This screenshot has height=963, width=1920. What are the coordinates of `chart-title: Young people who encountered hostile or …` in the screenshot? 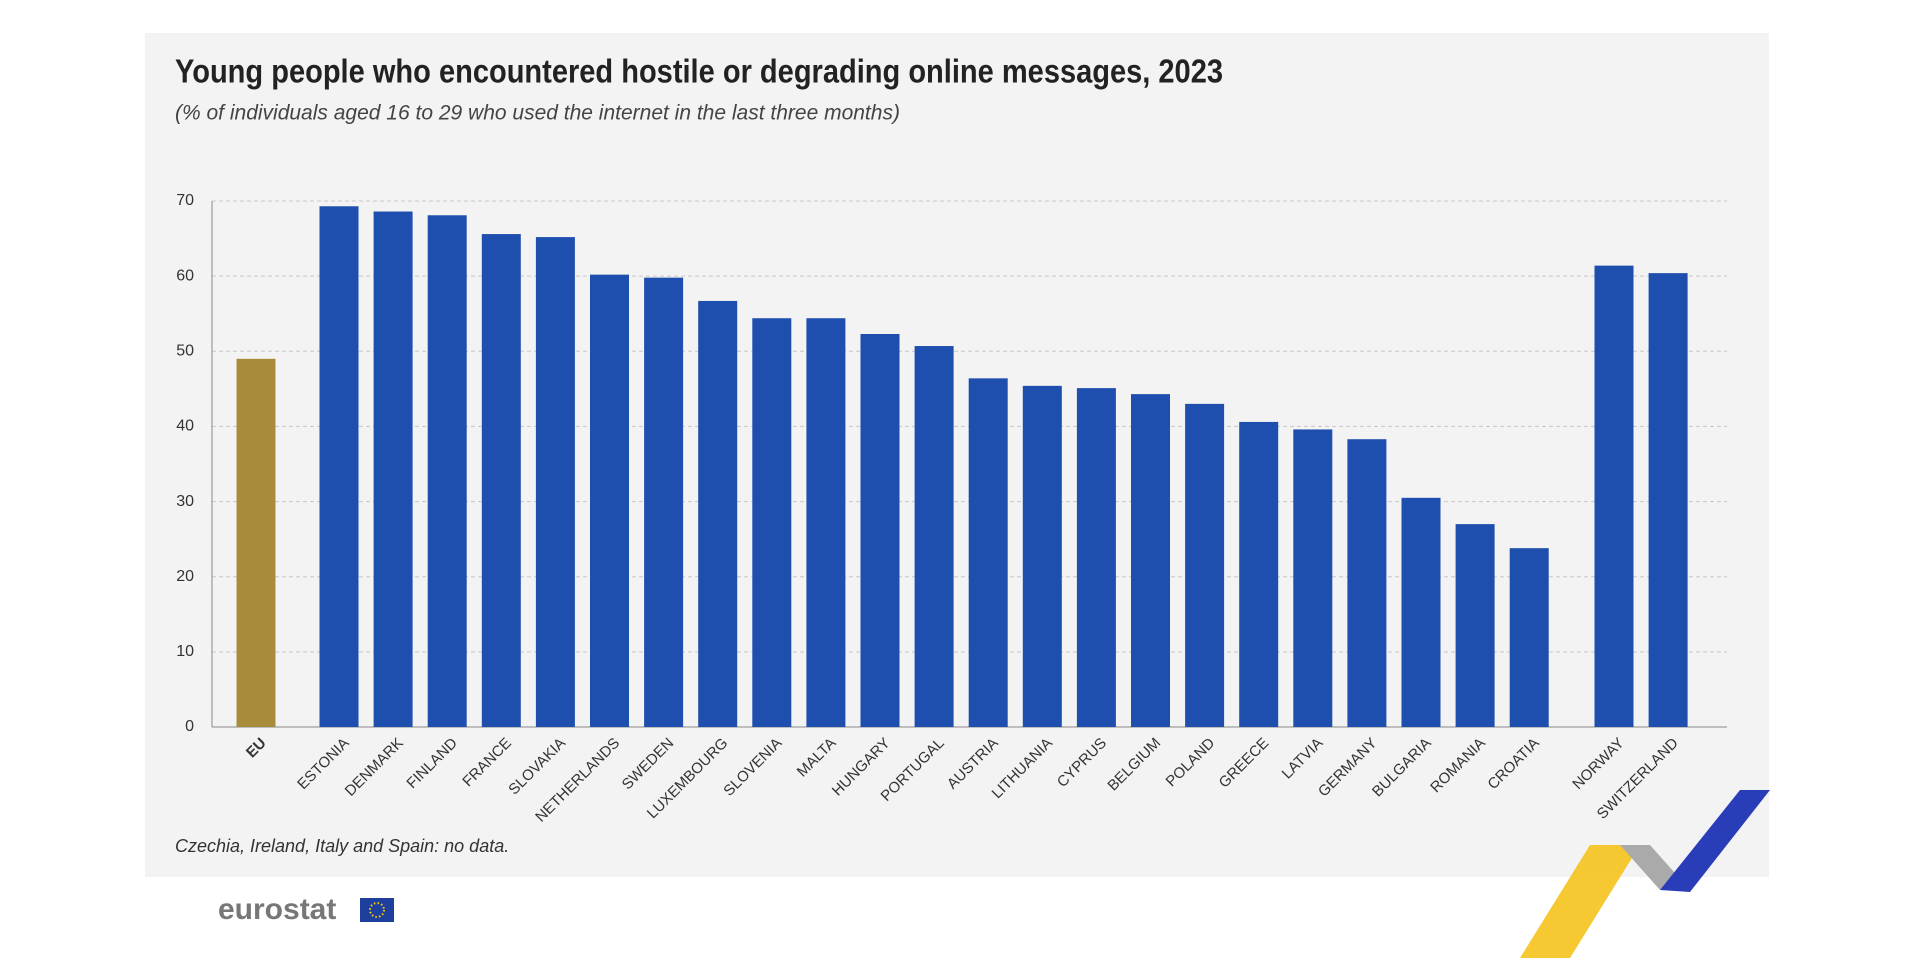 It's located at (699, 71).